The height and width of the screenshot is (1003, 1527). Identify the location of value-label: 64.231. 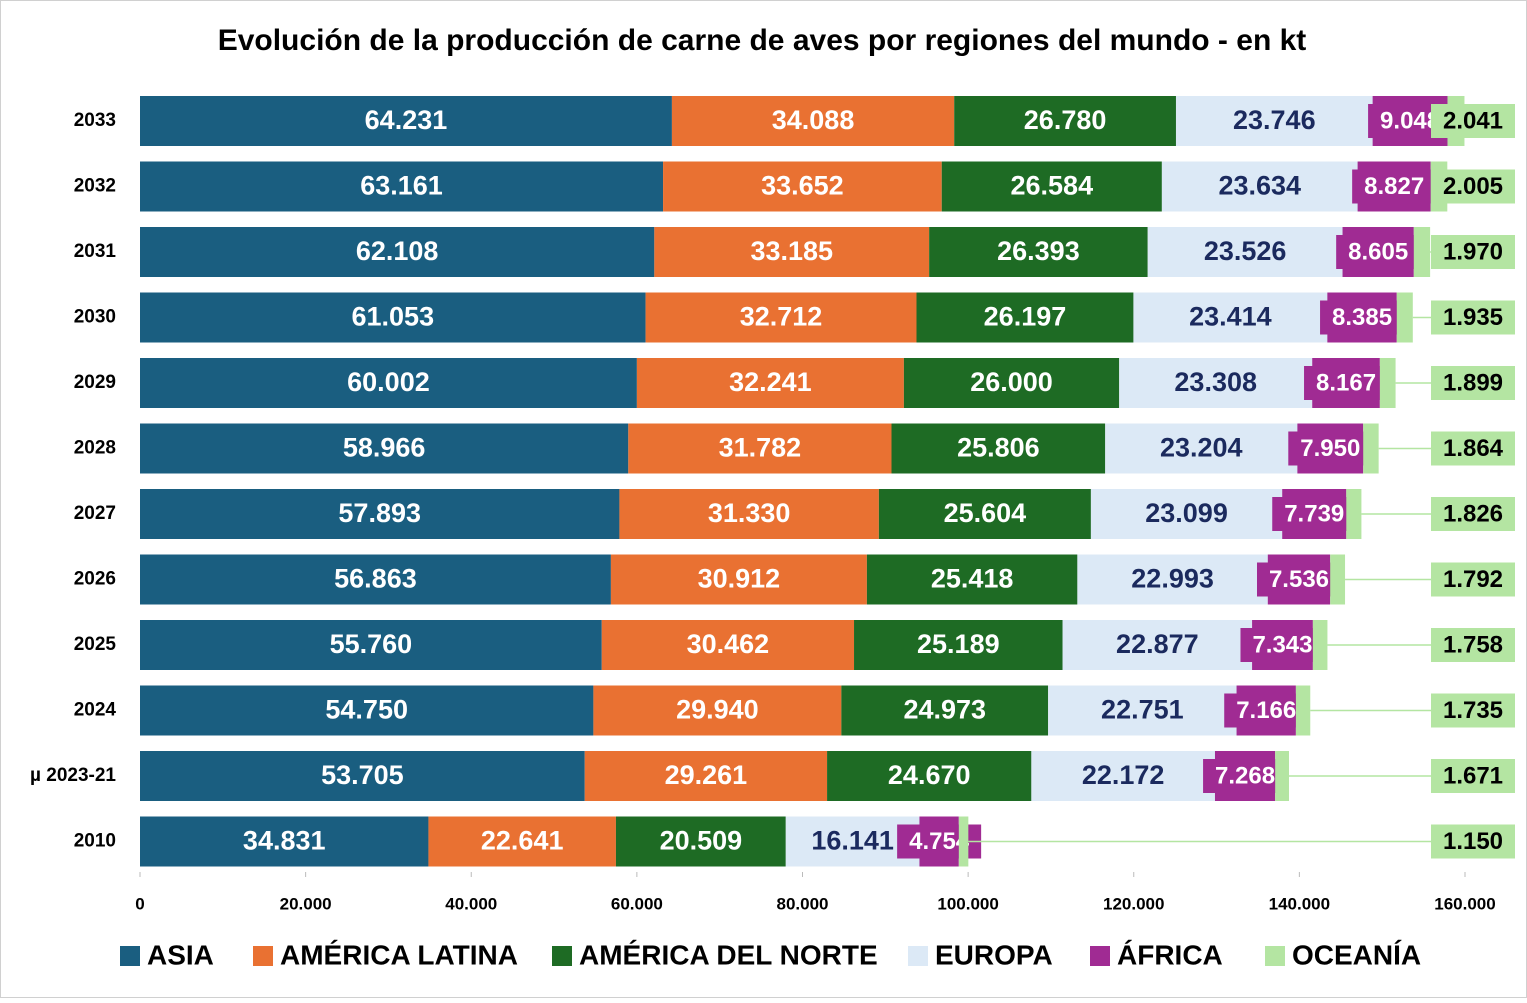
(406, 120).